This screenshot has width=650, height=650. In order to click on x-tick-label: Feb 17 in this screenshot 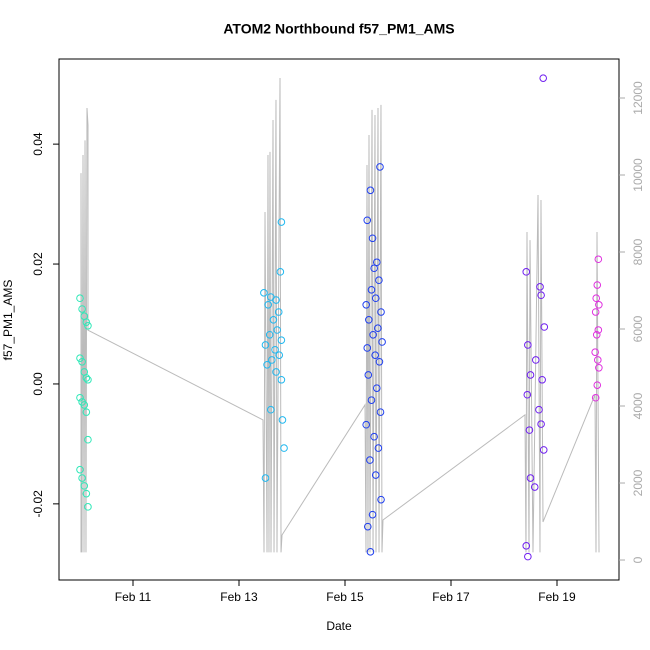, I will do `click(451, 597)`.